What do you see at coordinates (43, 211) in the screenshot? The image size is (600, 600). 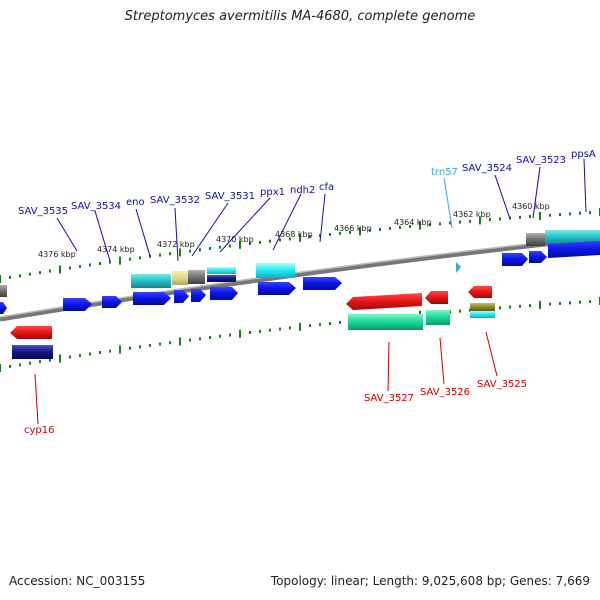 I see `gene-label: SAV_3535` at bounding box center [43, 211].